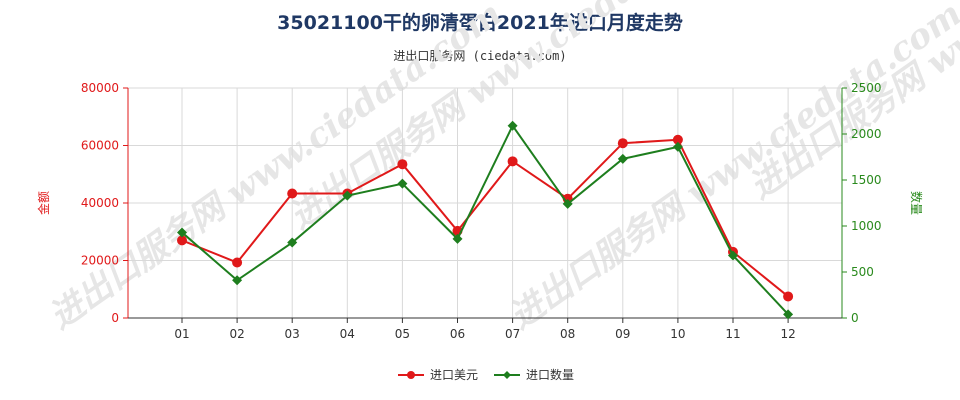 The height and width of the screenshot is (400, 960). What do you see at coordinates (100, 261) in the screenshot?
I see `left-axis-tick-label: 20000` at bounding box center [100, 261].